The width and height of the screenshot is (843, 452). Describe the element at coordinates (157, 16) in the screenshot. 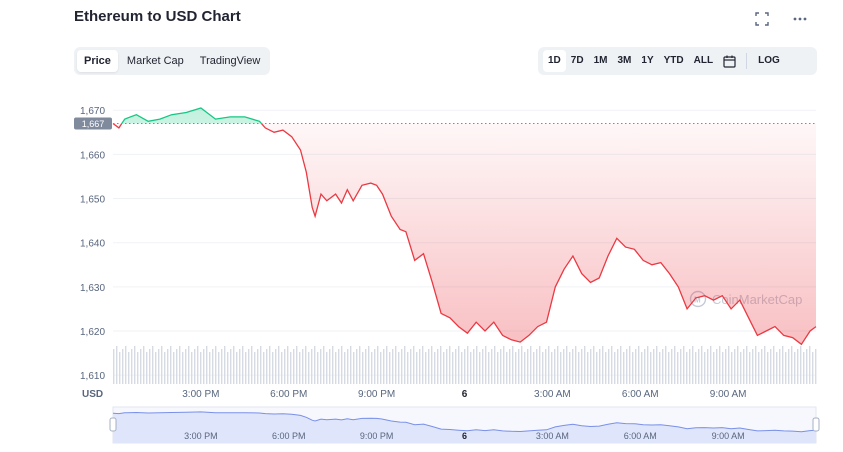

I see `chart-title: Ethereum to USD Chart` at that location.